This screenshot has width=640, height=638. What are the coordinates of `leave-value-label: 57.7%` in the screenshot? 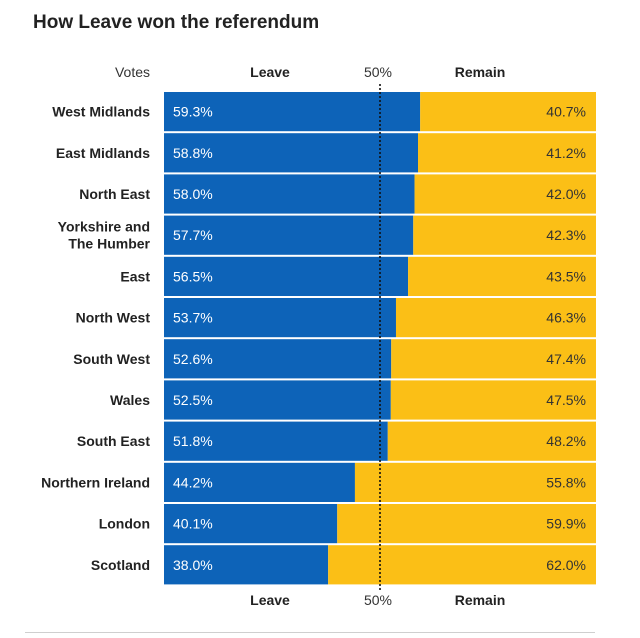 It's located at (193, 235).